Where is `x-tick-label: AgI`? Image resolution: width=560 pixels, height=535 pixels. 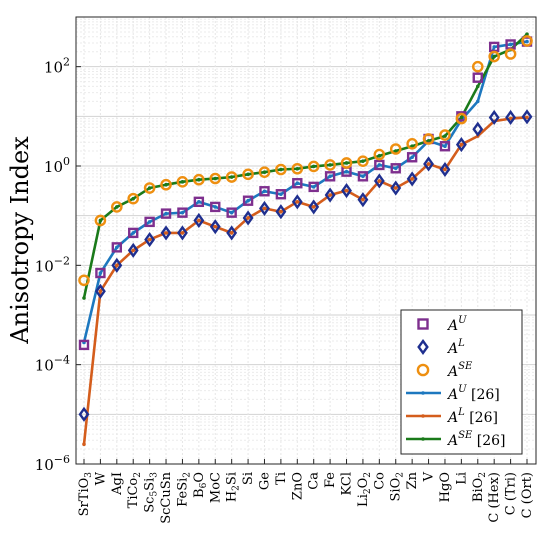 x-tick-label: AgI is located at coordinates (117, 484).